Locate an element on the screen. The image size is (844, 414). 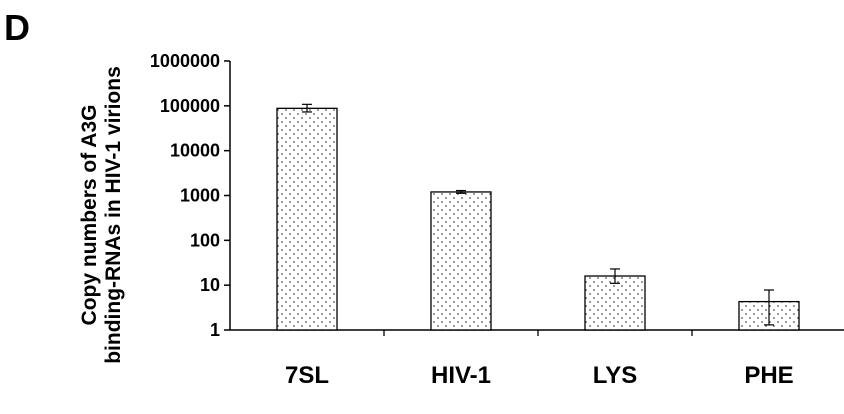
x-tick-label-7sl: 7SL is located at coordinates (307, 375).